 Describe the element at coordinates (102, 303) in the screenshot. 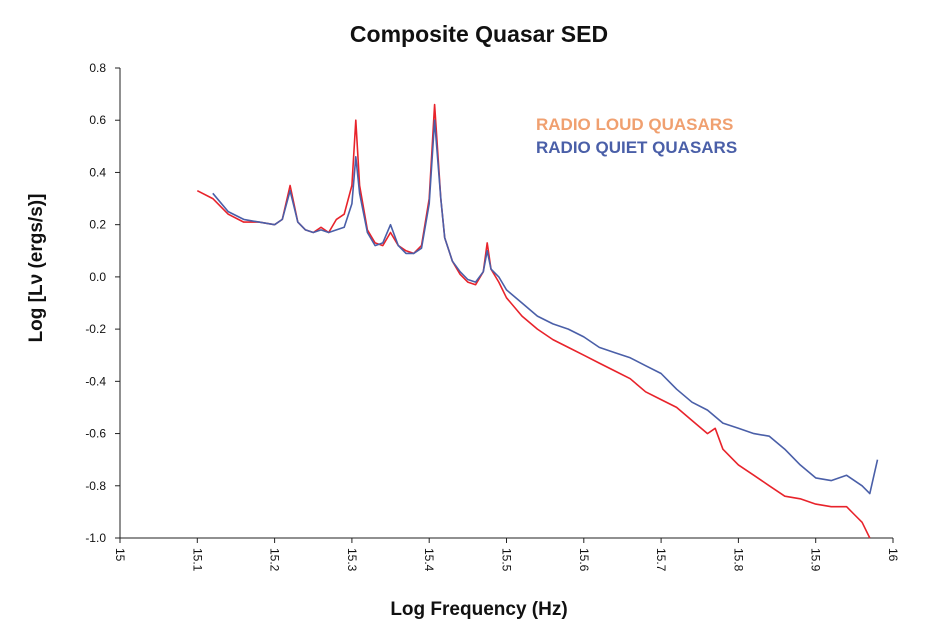

I see `y-ticks: 0.8 0.6 0.4 0.2 0.0 -0.2 -0.4 -0.6 -0.8 -1.0` at that location.